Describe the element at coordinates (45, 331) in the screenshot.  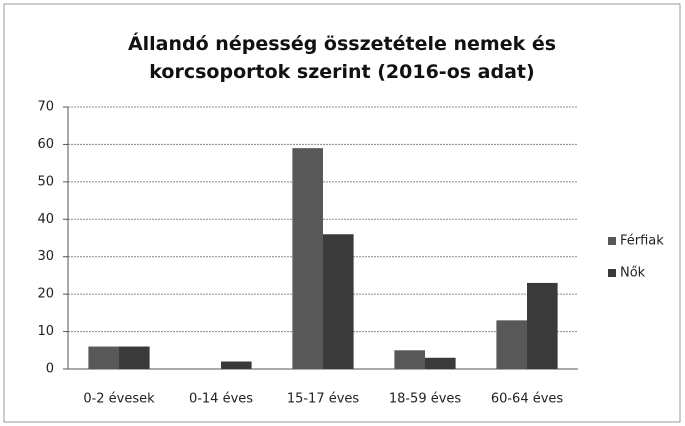
I see `y-tick-label: 10` at that location.